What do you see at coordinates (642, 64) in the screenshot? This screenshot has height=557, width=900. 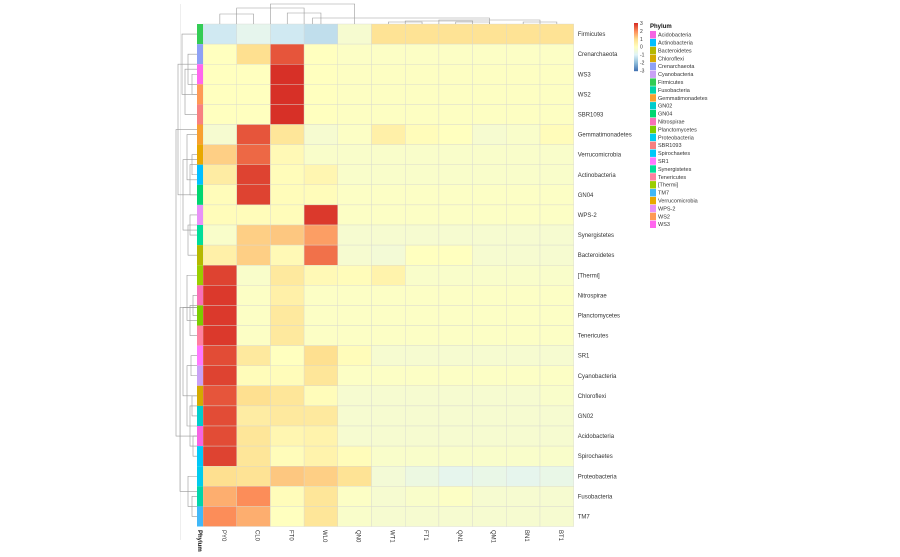 I see `colorbar-tick: -2` at bounding box center [642, 64].